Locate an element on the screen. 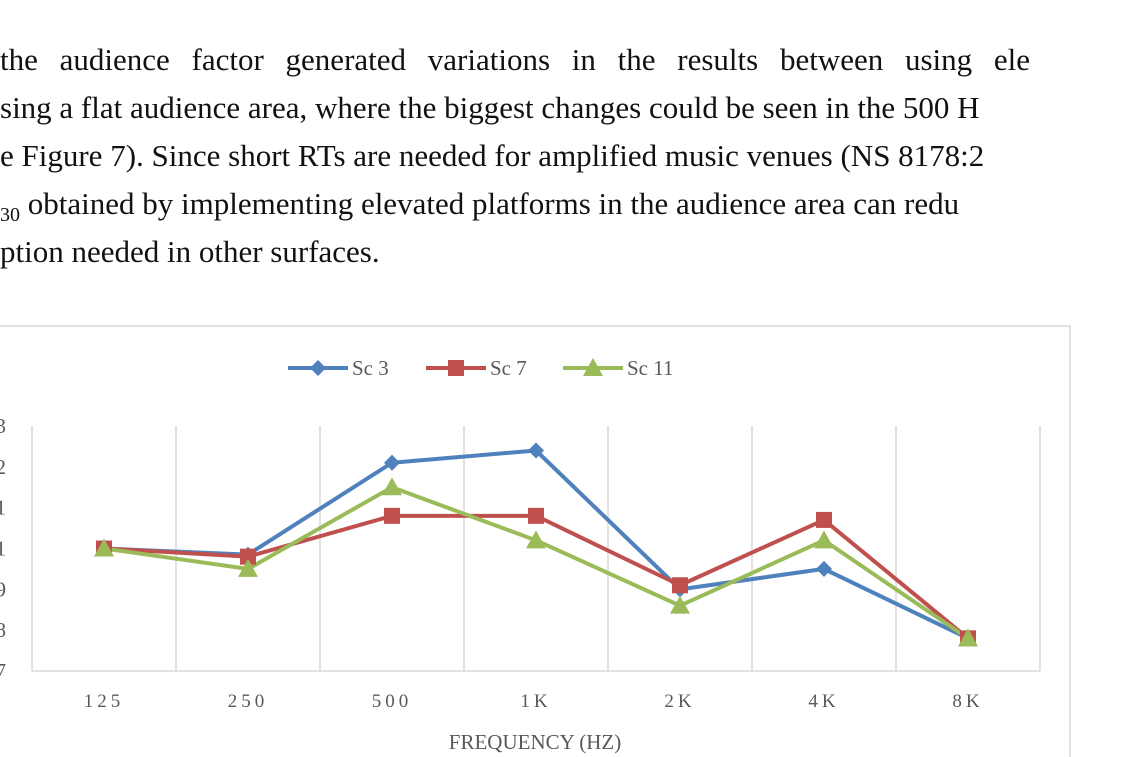 The width and height of the screenshot is (1121, 757). legend-label: Sc 7 is located at coordinates (508, 368).